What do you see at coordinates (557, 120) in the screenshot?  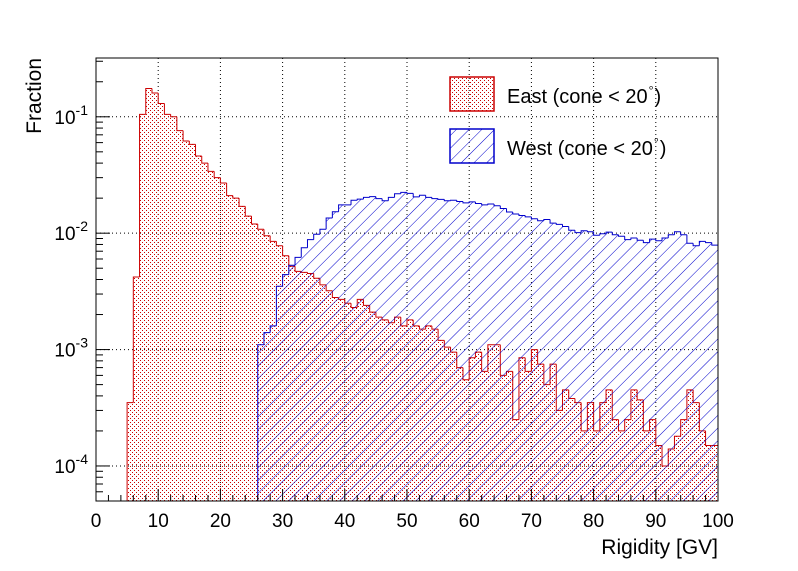 I see `legend: East (cone < 20∘) West (cone < 20∘)` at bounding box center [557, 120].